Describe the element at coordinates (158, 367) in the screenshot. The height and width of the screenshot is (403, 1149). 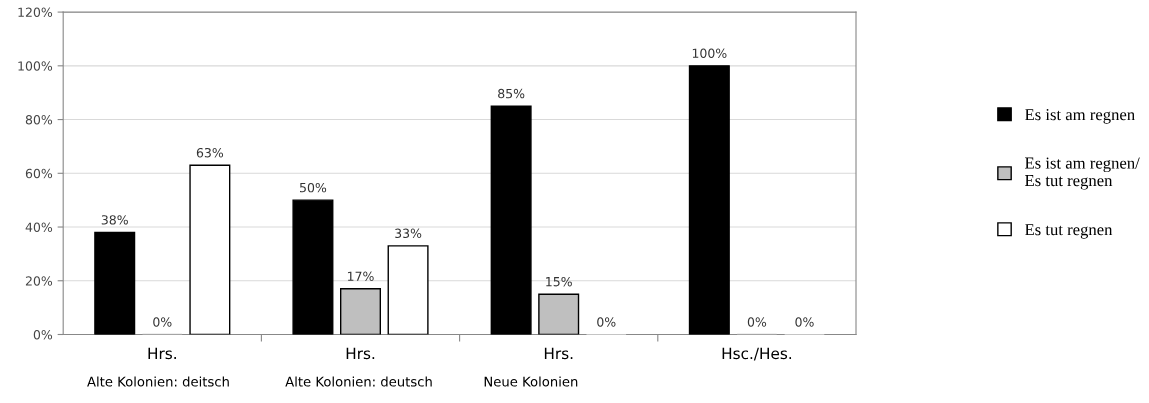
I see `x-tick-label: Hrs. Alte Kolonien: deitsch` at that location.